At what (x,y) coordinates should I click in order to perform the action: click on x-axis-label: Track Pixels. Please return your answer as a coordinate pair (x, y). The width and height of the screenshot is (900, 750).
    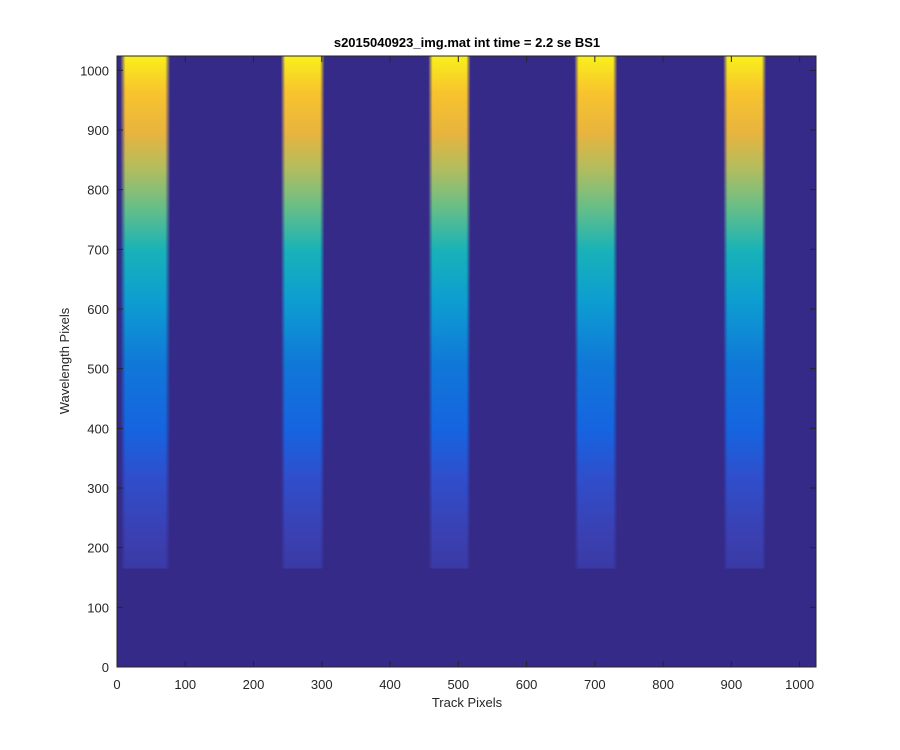
    Looking at the image, I should click on (467, 702).